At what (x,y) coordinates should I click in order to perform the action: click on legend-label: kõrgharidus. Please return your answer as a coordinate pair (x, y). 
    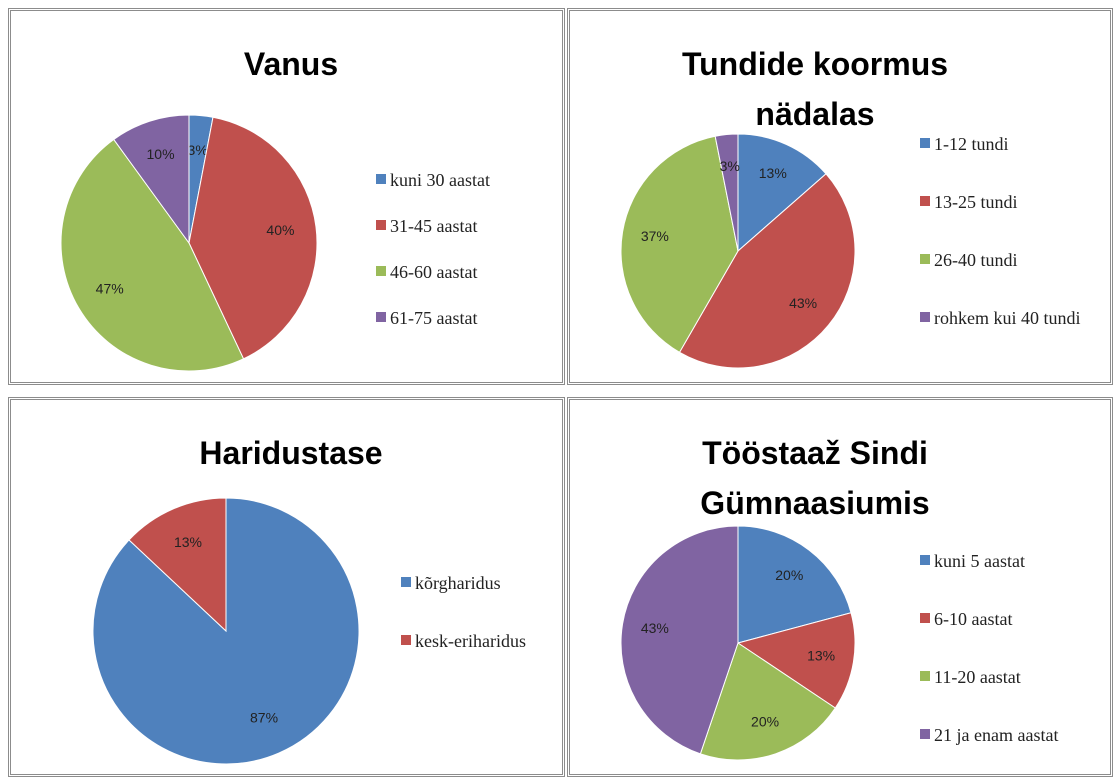
    Looking at the image, I should click on (458, 583).